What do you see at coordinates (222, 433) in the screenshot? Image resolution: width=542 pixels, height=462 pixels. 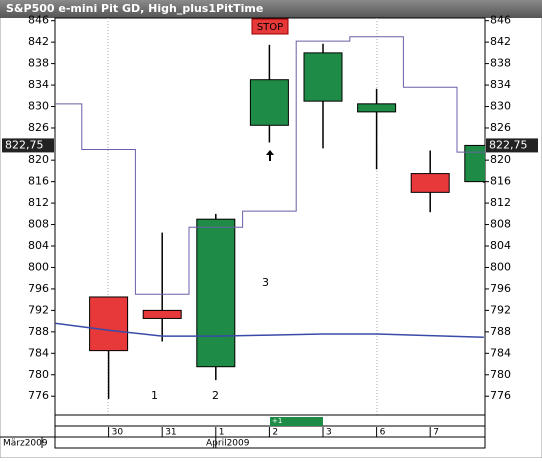 I see `x-tick-label: 1` at bounding box center [222, 433].